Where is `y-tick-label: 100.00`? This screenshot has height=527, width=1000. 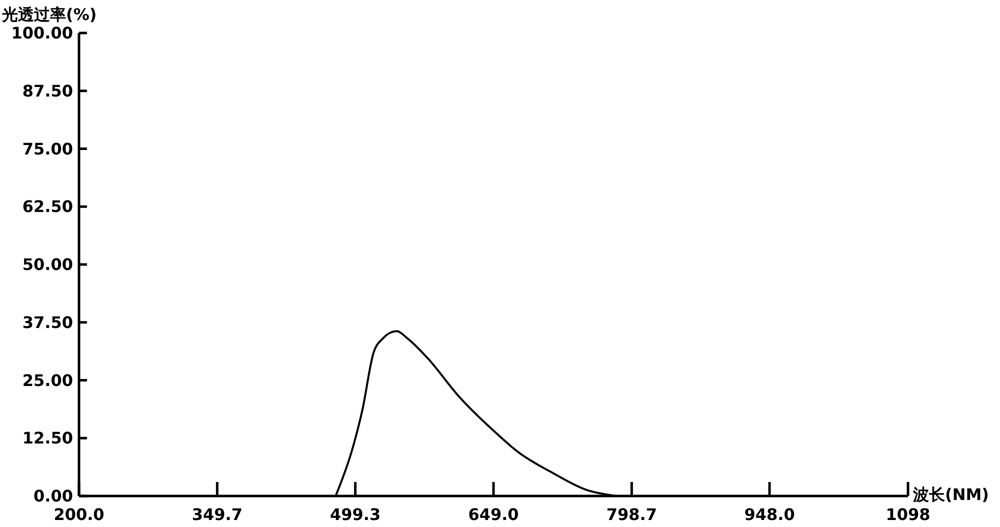
y-tick-label: 100.00 is located at coordinates (42, 33).